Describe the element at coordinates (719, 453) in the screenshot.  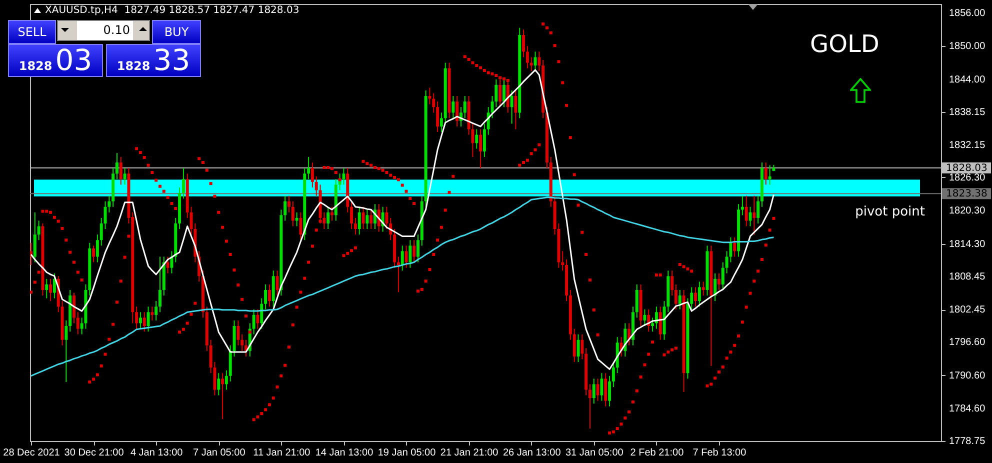
I see `x-tick-label: 7 Feb 13:00` at that location.